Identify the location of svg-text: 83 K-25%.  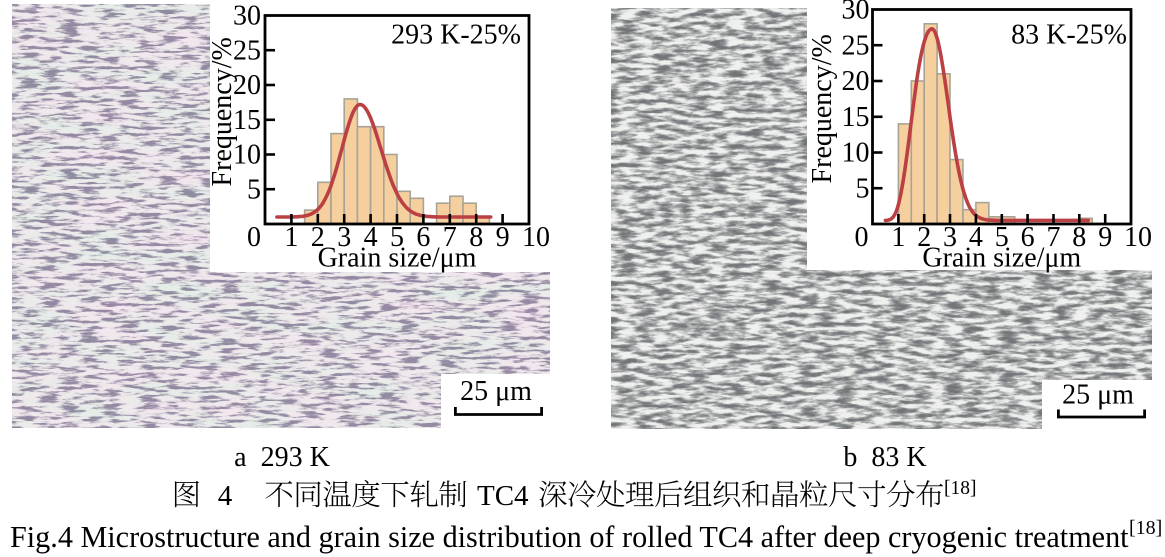
(1069, 35).